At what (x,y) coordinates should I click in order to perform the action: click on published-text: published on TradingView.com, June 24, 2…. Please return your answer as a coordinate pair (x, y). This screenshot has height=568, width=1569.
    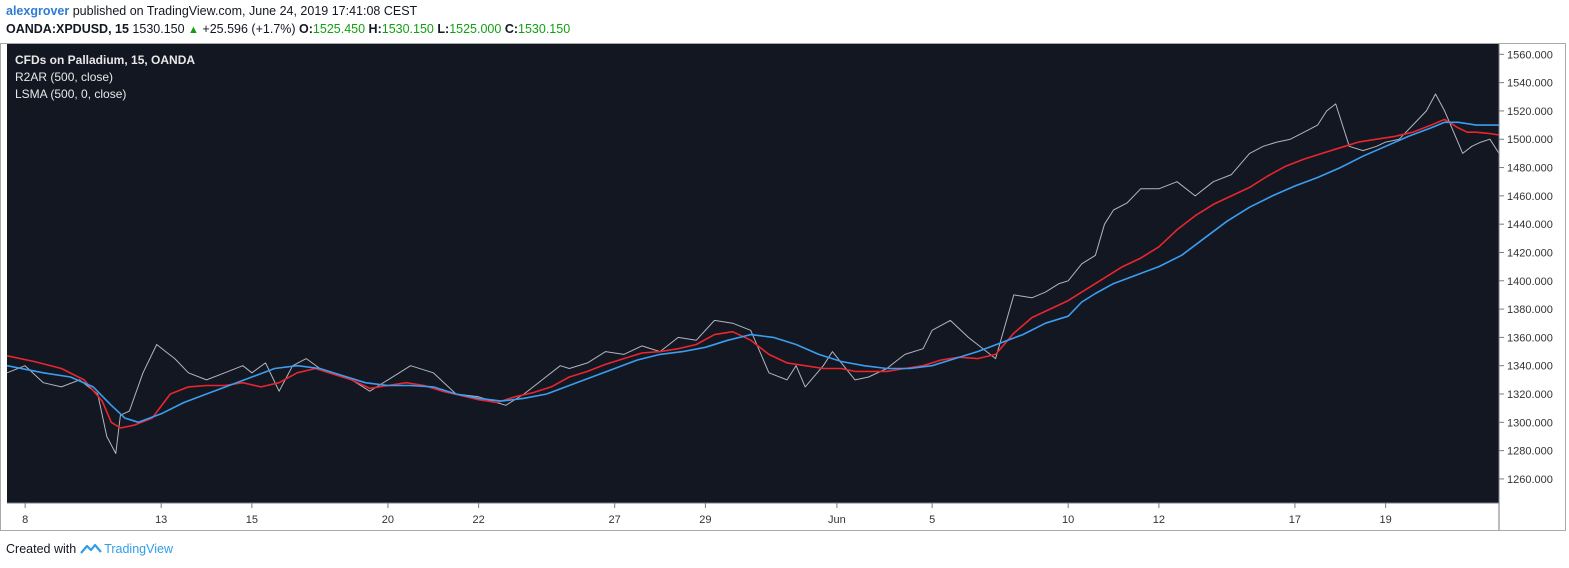
    Looking at the image, I should click on (245, 11).